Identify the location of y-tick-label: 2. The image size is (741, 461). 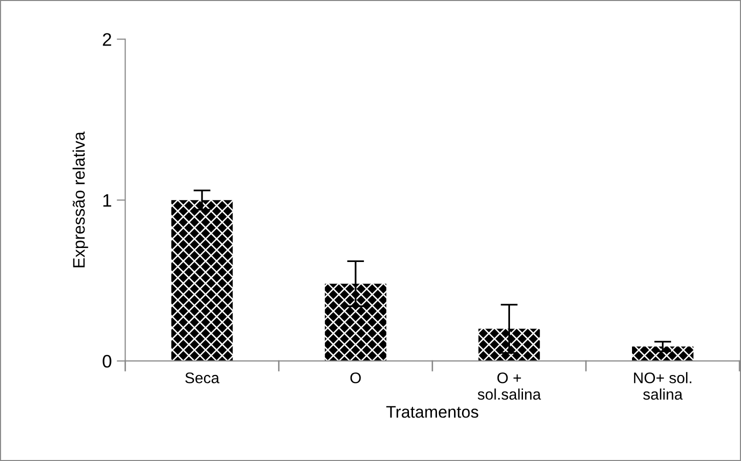
(107, 39).